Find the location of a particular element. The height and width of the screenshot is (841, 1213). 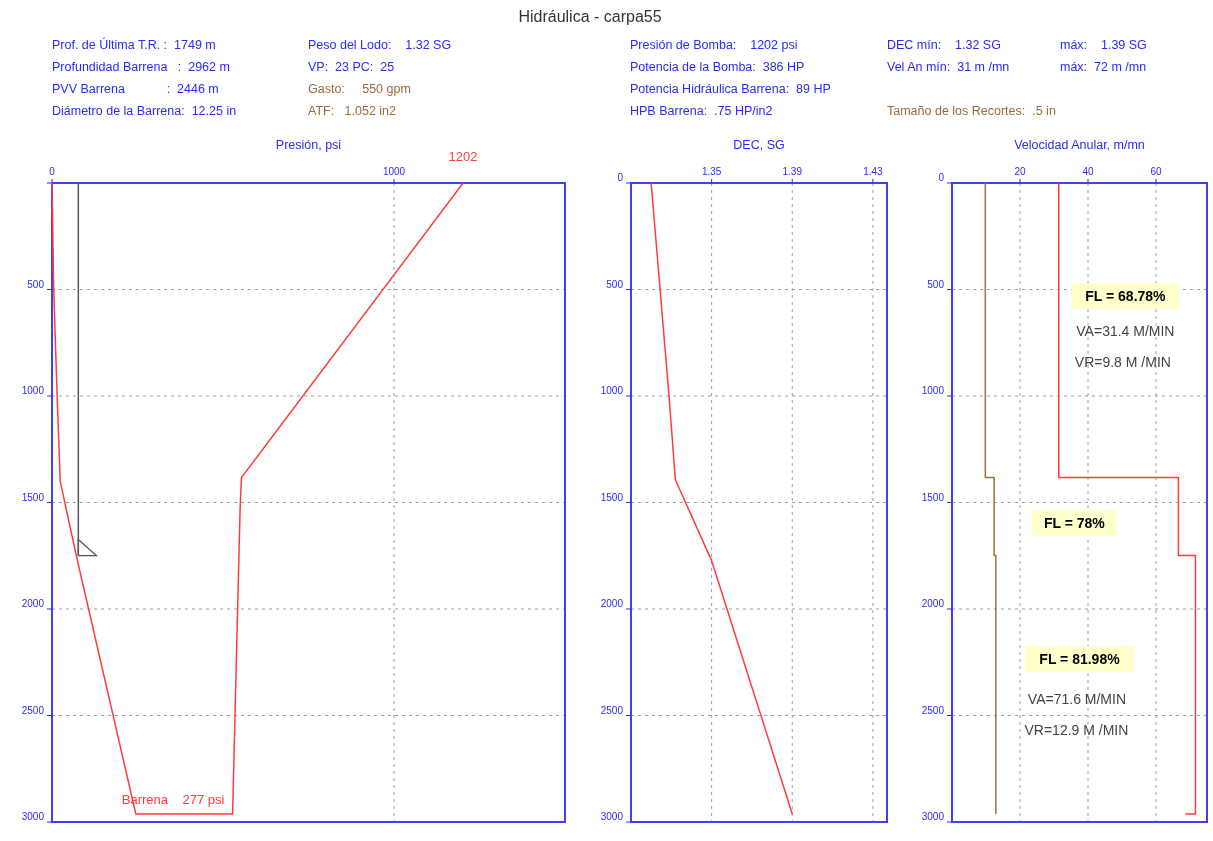

annotation: VA=71.6 M/MIN is located at coordinates (1077, 699).